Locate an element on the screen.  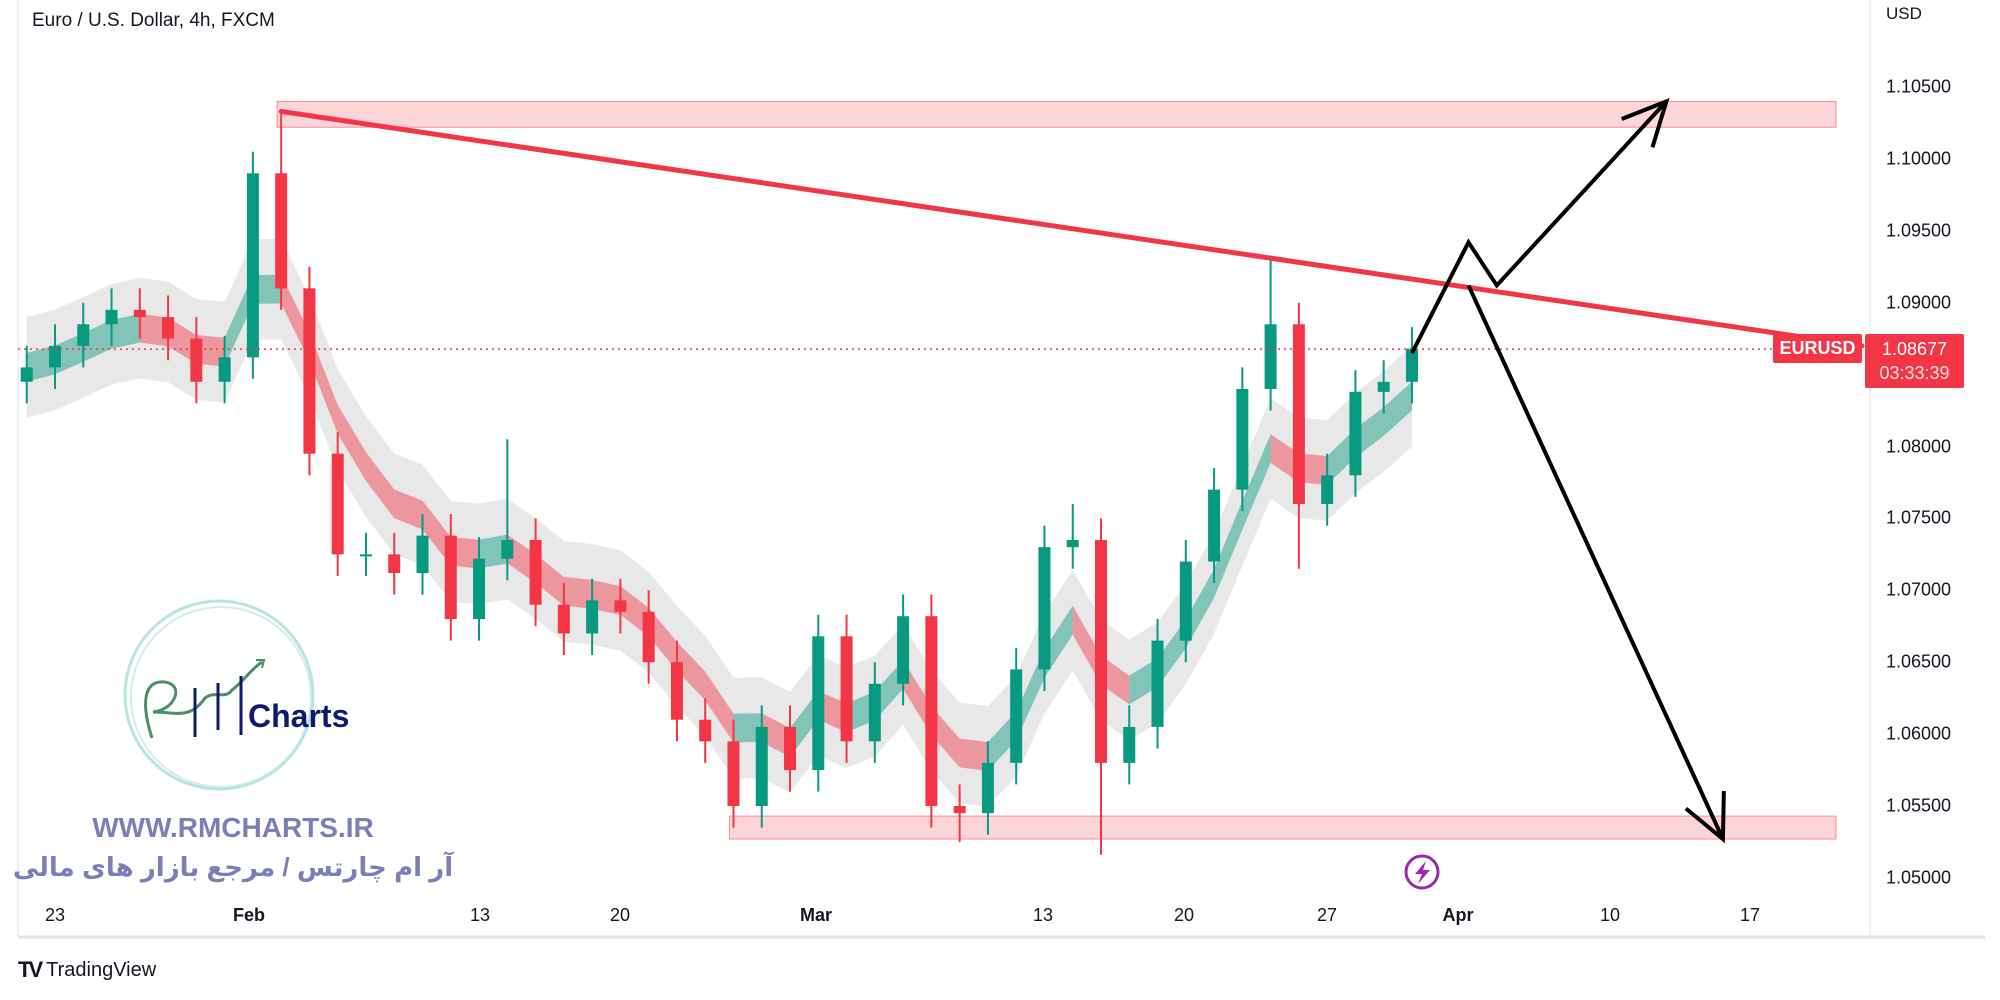
price-tick: 1.09500 is located at coordinates (1919, 230).